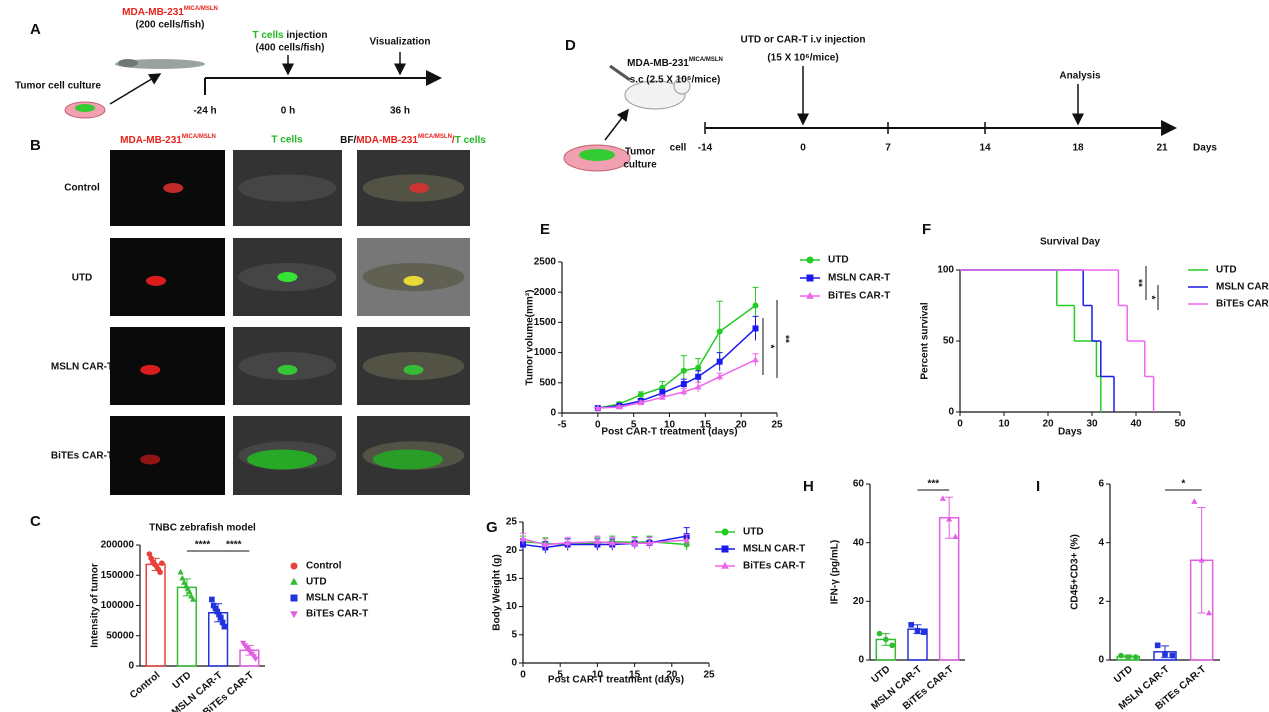  I want to click on y-tick-label: 2500, so click(545, 262).